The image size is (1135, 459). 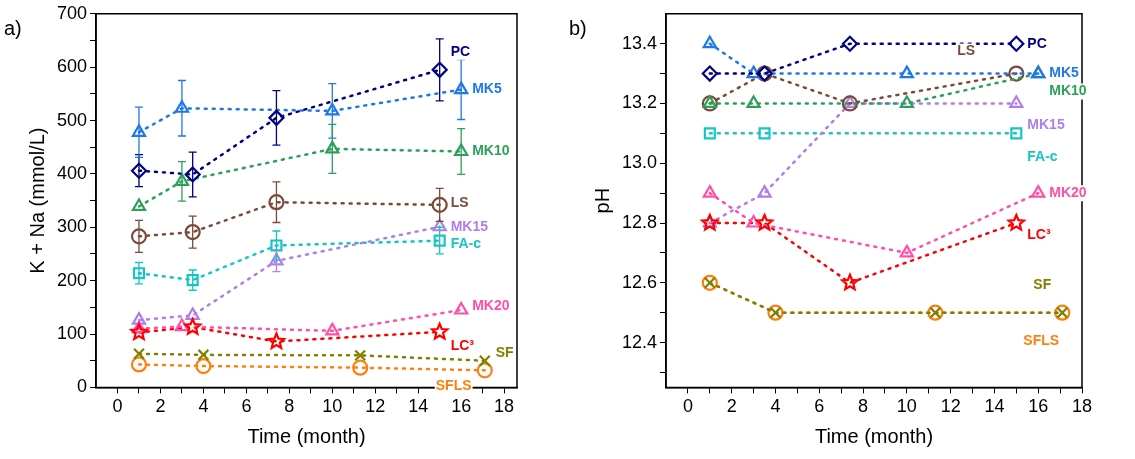 What do you see at coordinates (639, 42) in the screenshot?
I see `y-tick-label: 13.4` at bounding box center [639, 42].